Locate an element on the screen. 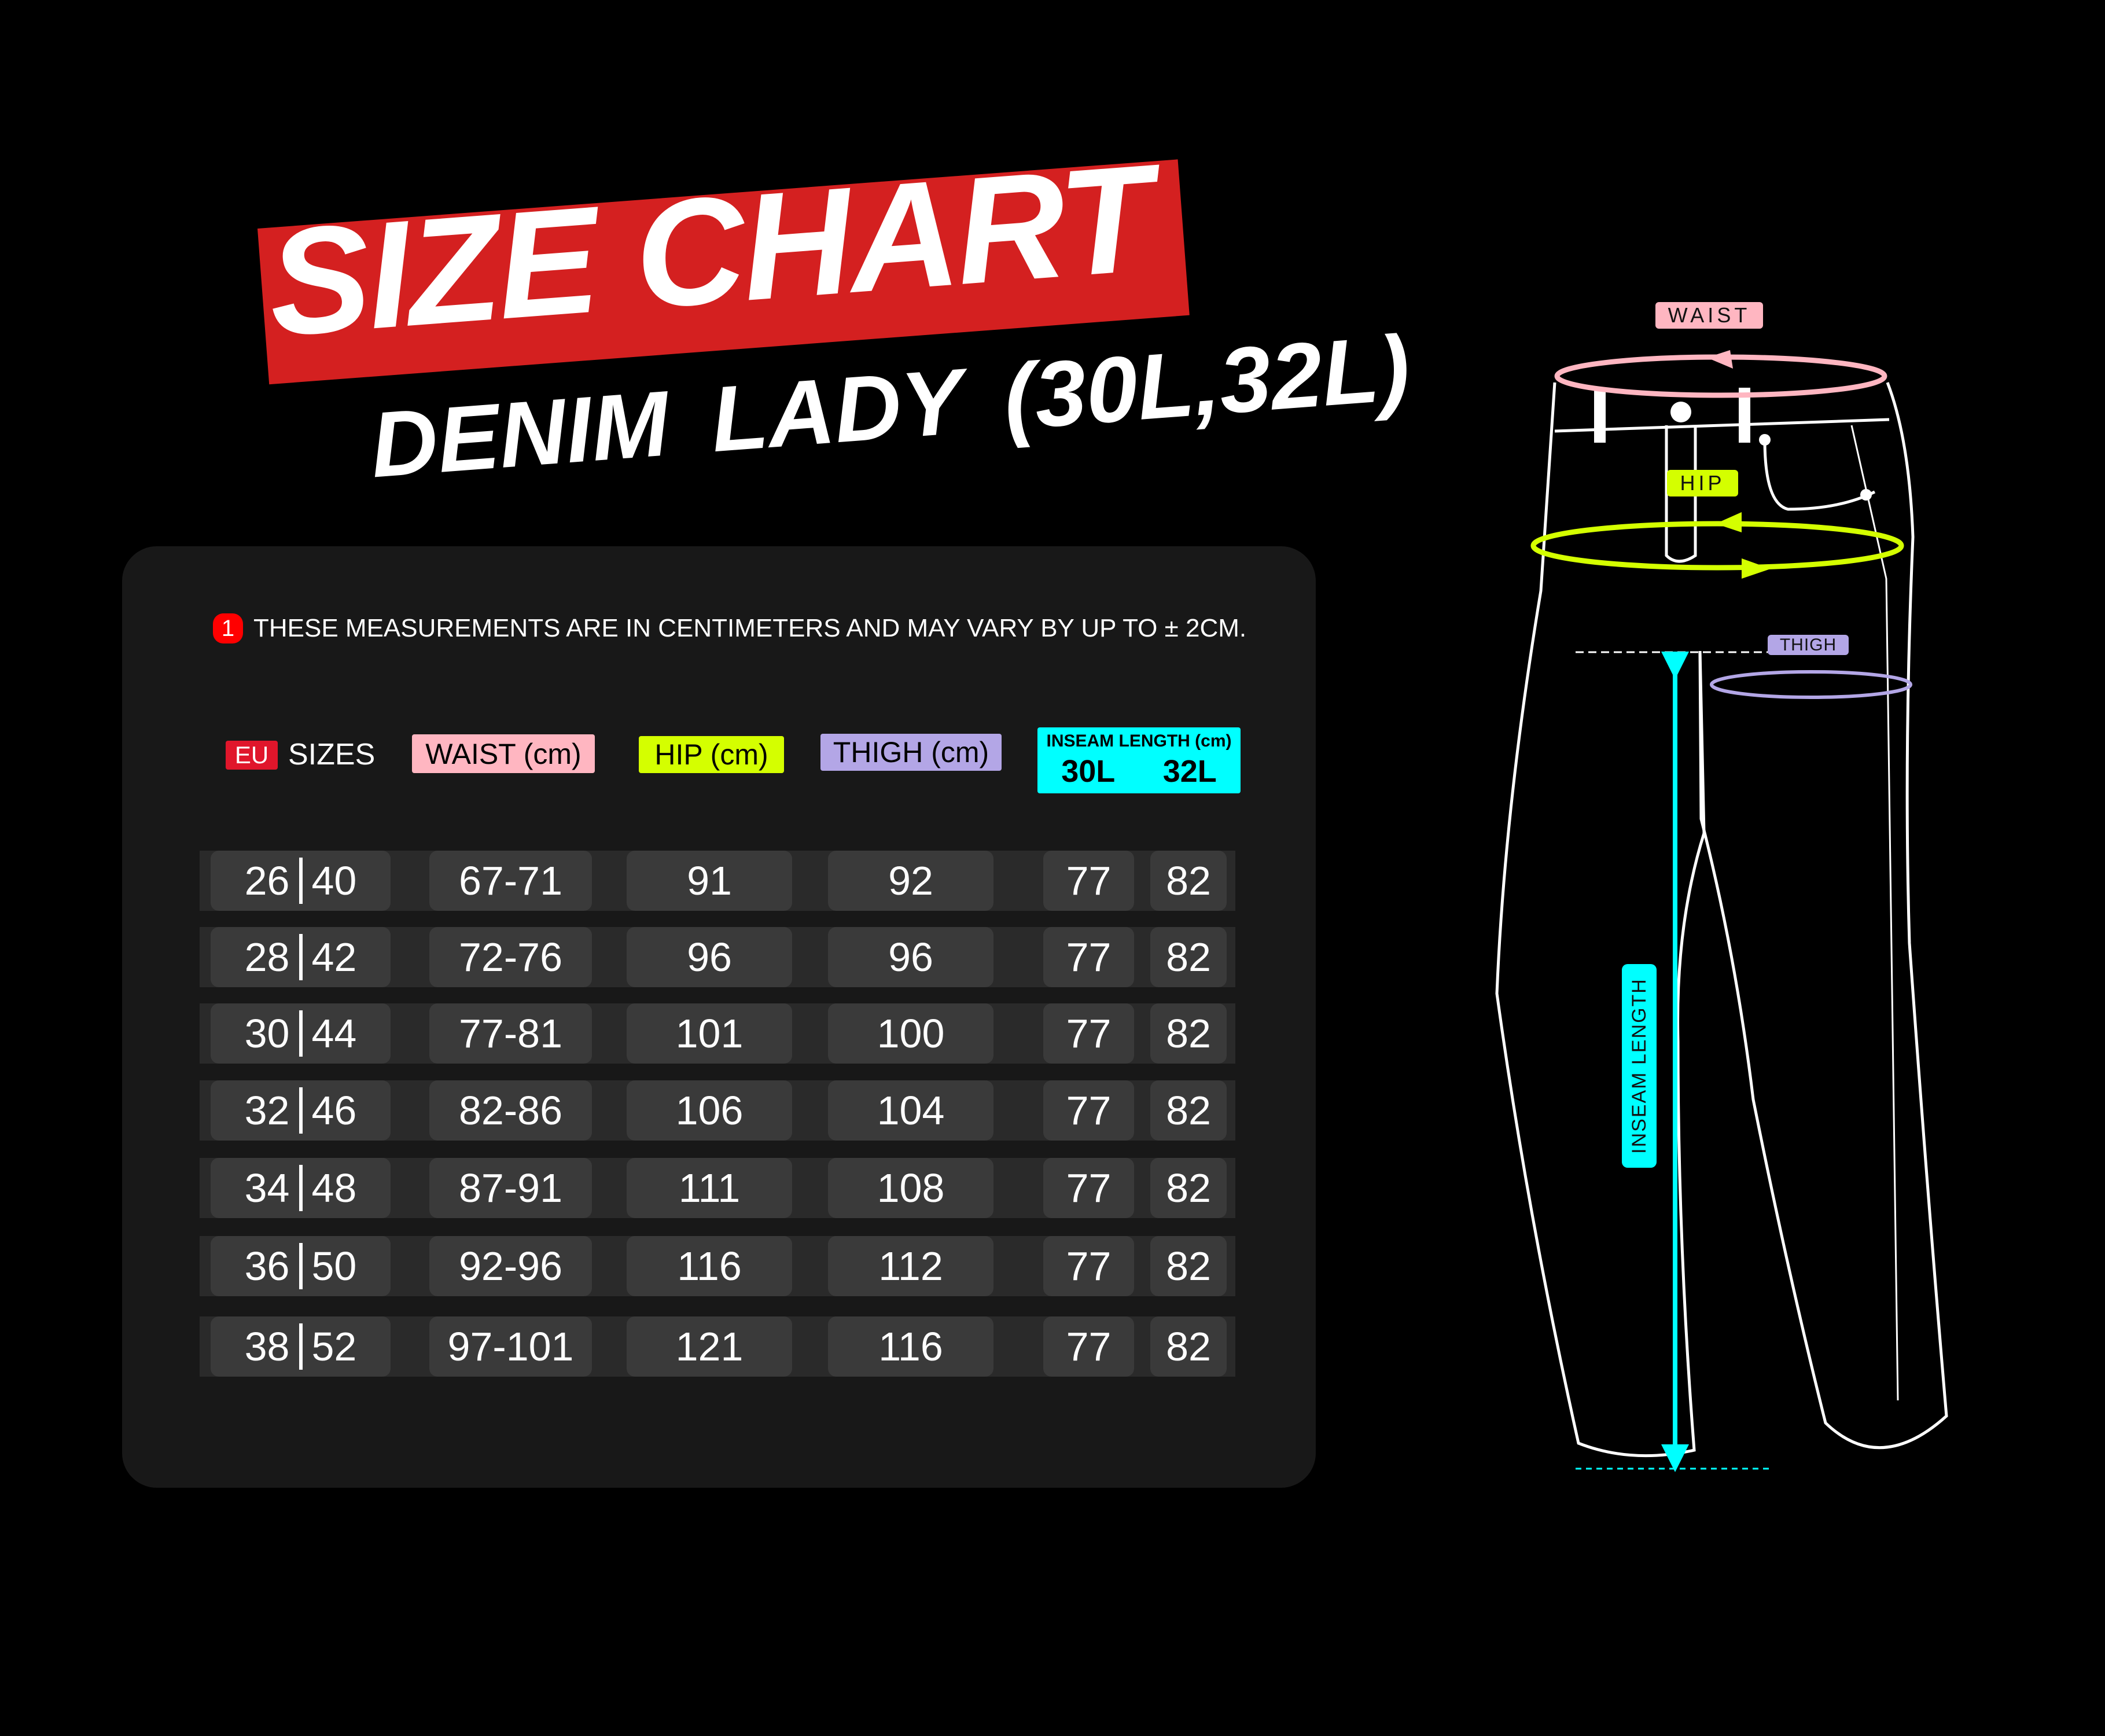 This screenshot has width=2105, height=1736. waist-cell: 72-76 is located at coordinates (510, 957).